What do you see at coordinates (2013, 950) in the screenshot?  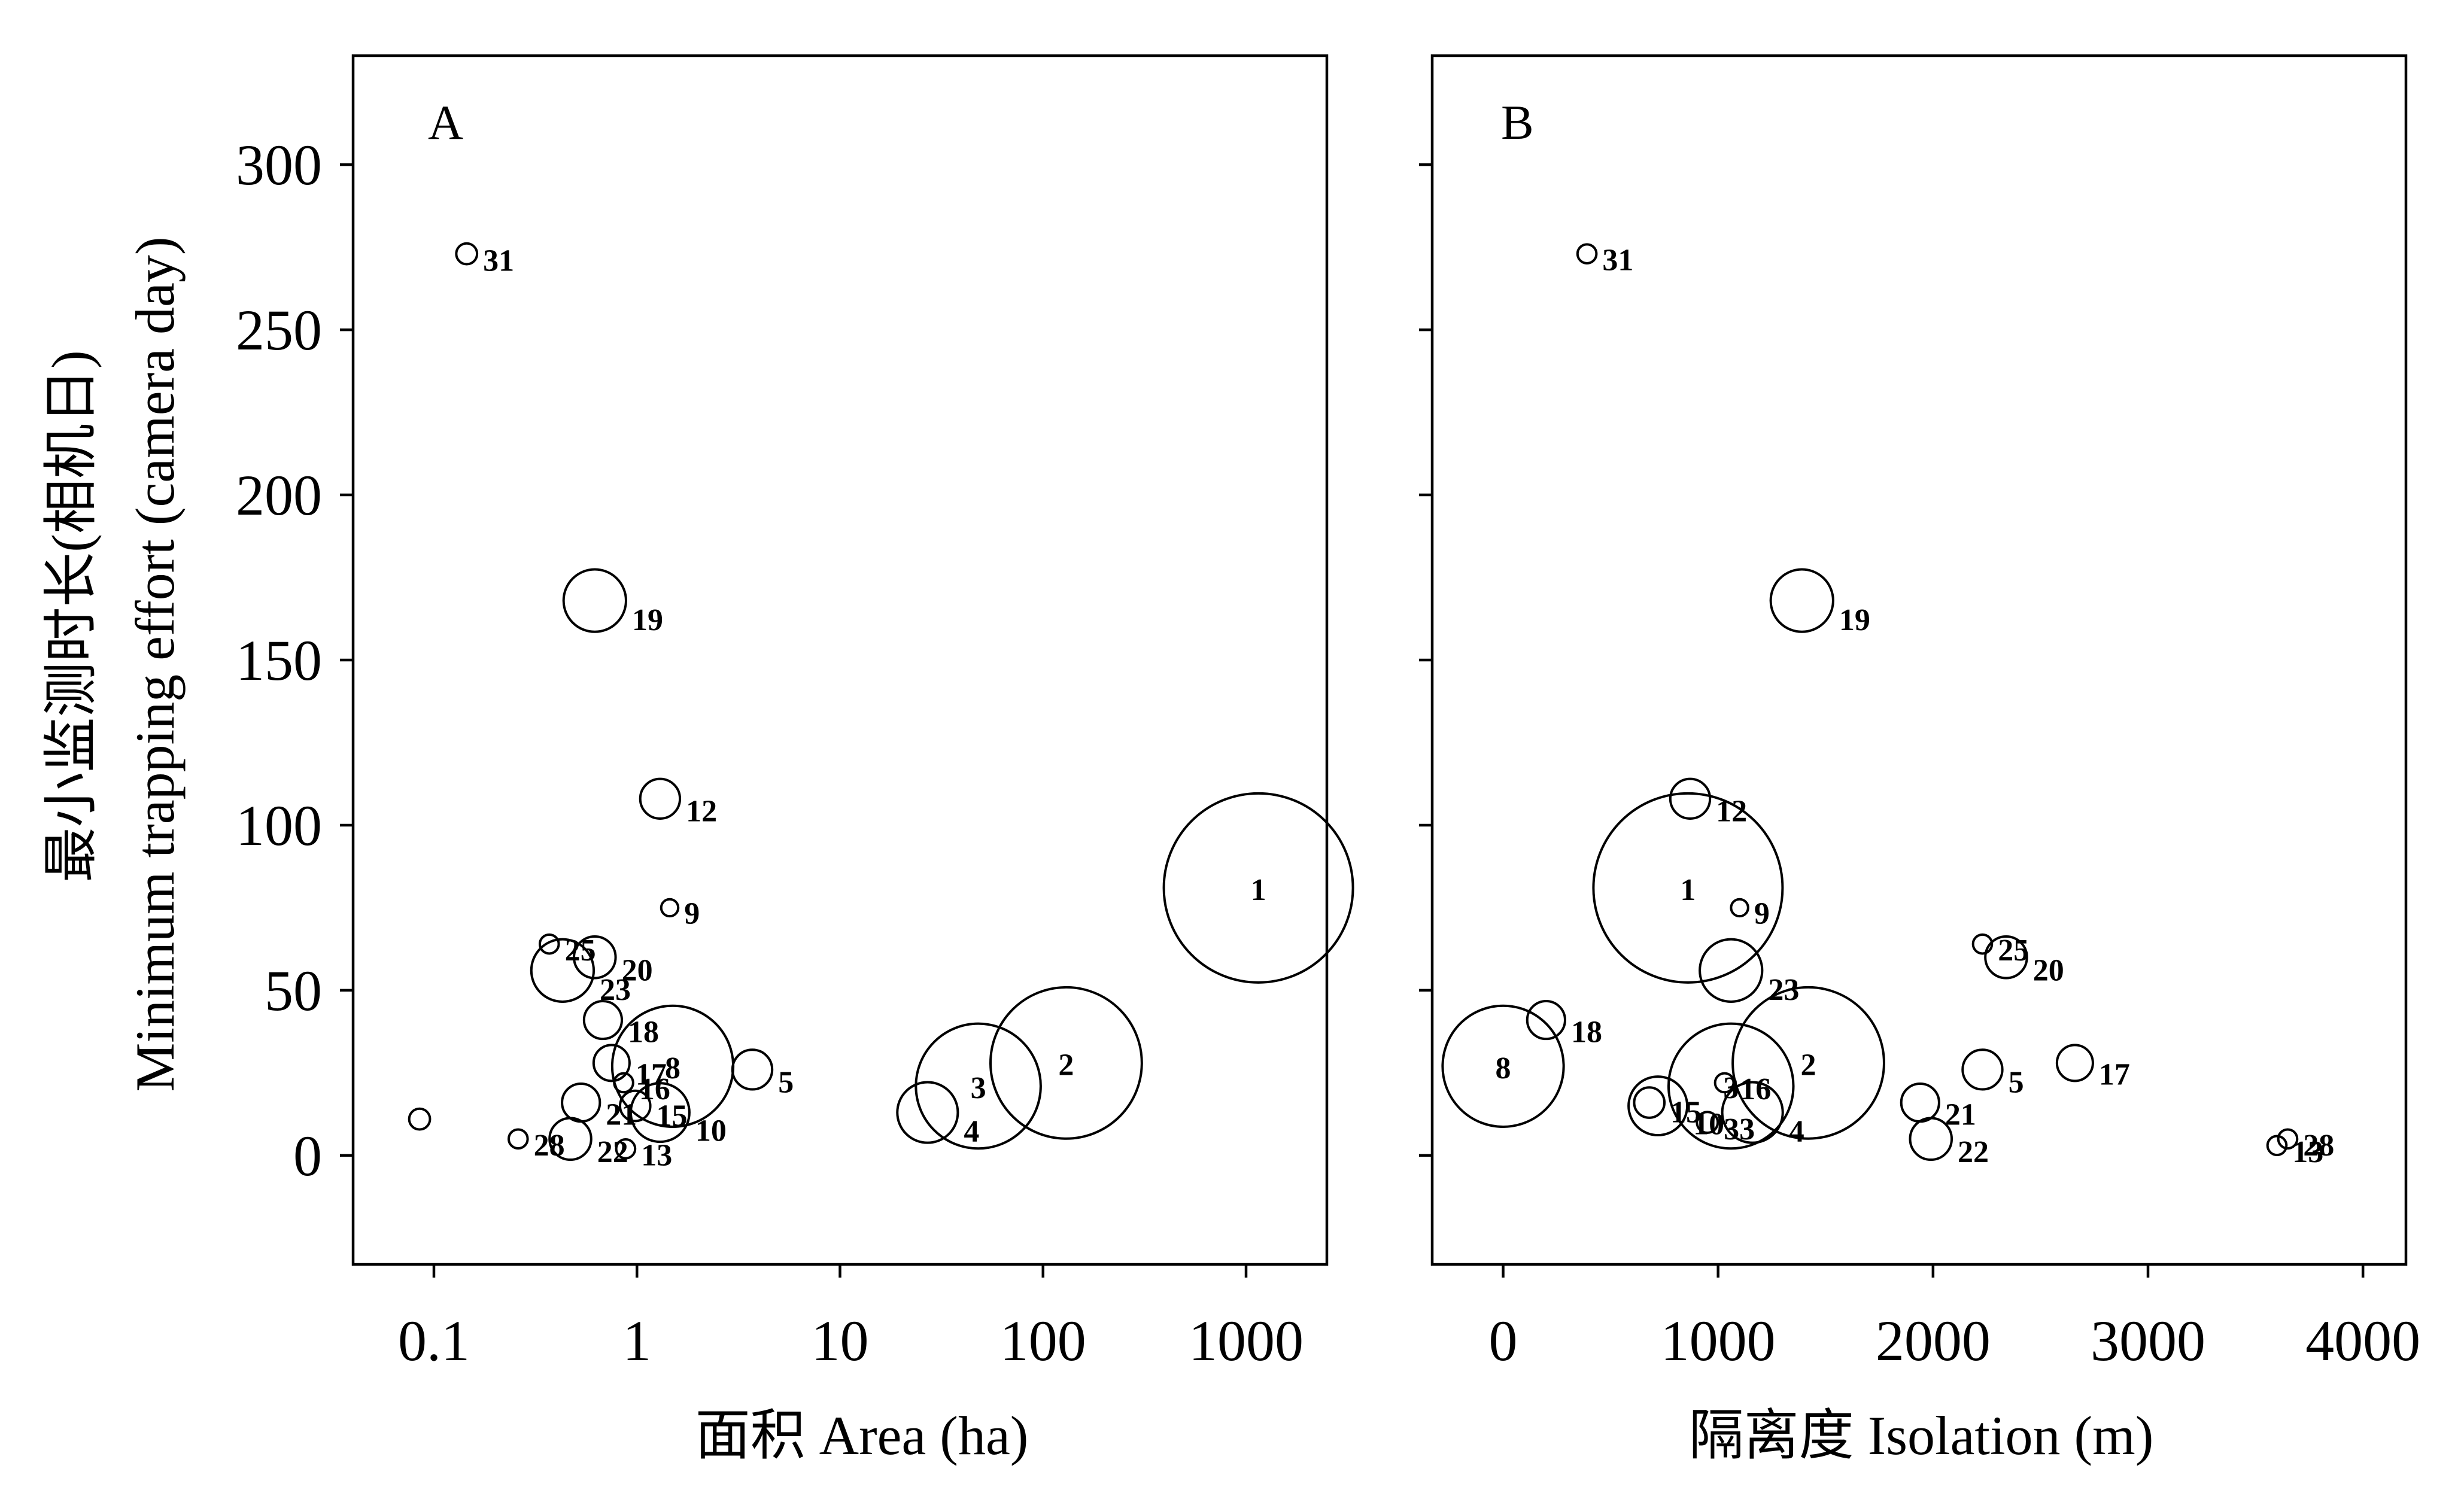 I see `panelB-point-label-25: 25` at bounding box center [2013, 950].